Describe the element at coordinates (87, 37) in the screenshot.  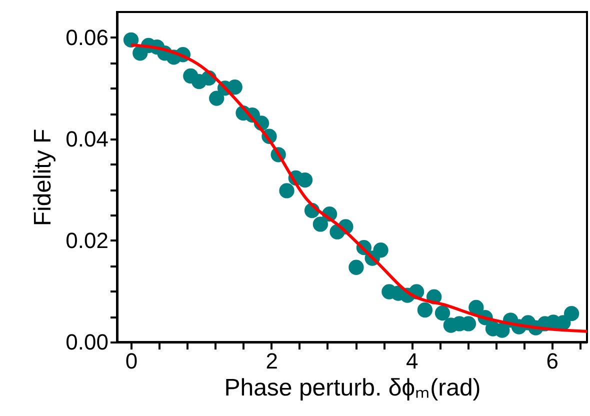
I see `y-tick-label: 0.06` at that location.